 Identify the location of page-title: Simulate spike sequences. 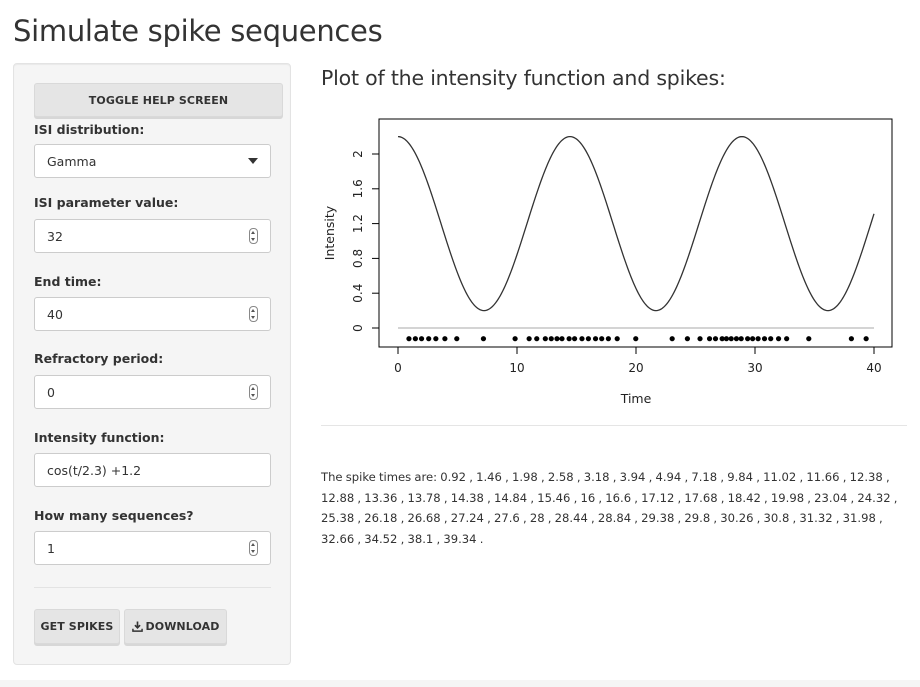
(198, 31).